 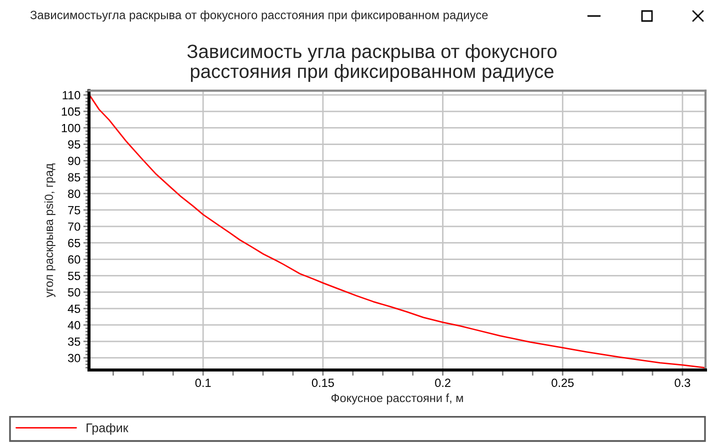 I want to click on y-tick-label: 80, so click(x=74, y=194).